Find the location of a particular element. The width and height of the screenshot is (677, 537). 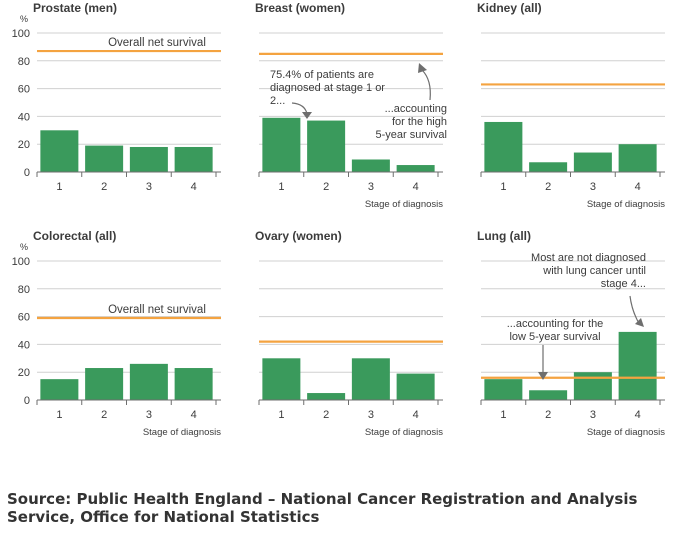

annotation-arrow-4-head is located at coordinates (543, 376).